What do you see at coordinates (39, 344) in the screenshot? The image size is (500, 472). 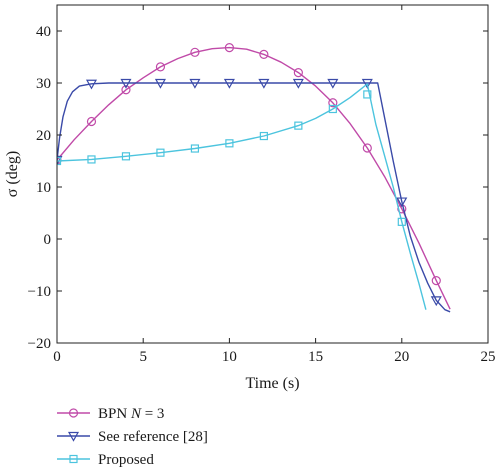 I see `y-tick-label: −20` at bounding box center [39, 344].